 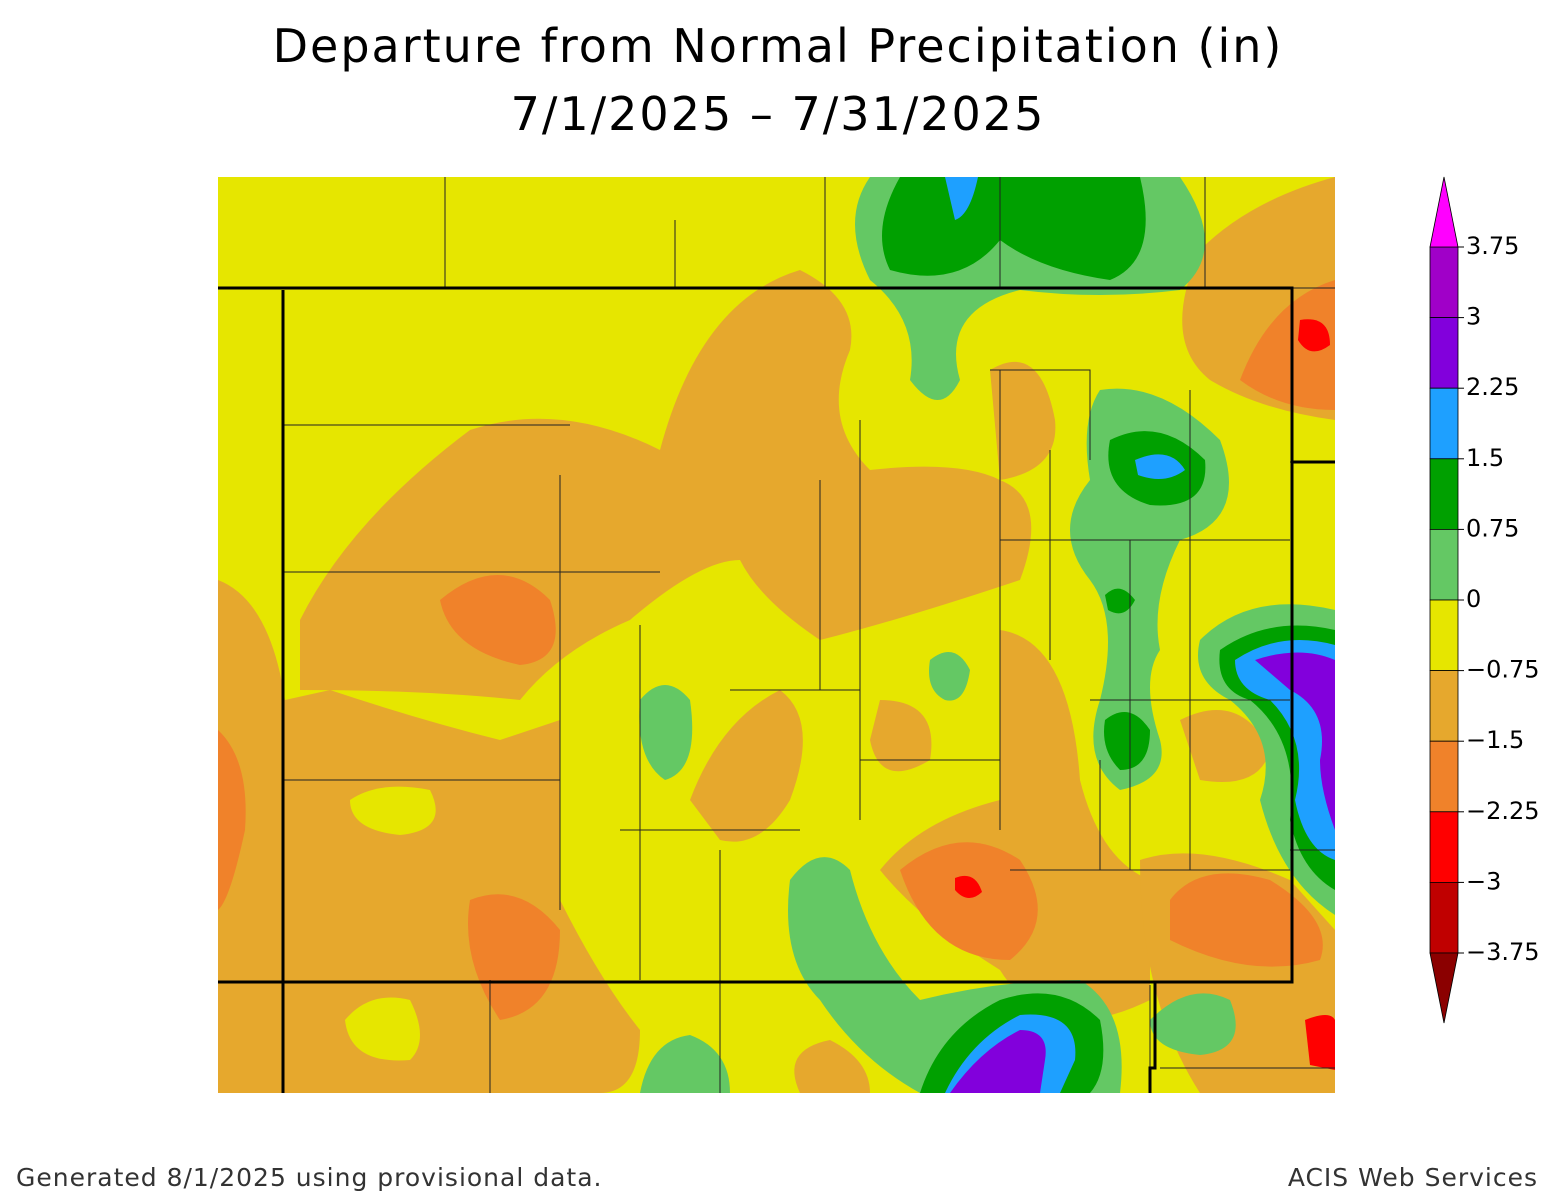 I want to click on legend-tick-label: 0, so click(x=1473, y=599).